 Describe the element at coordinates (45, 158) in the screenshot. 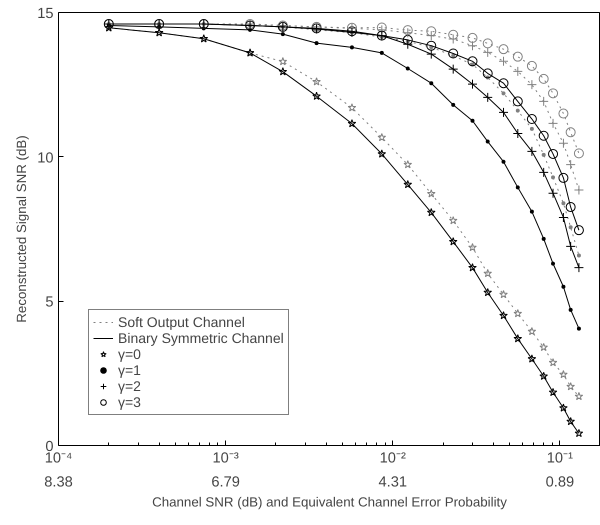

I see `y-tick-label: 10` at that location.